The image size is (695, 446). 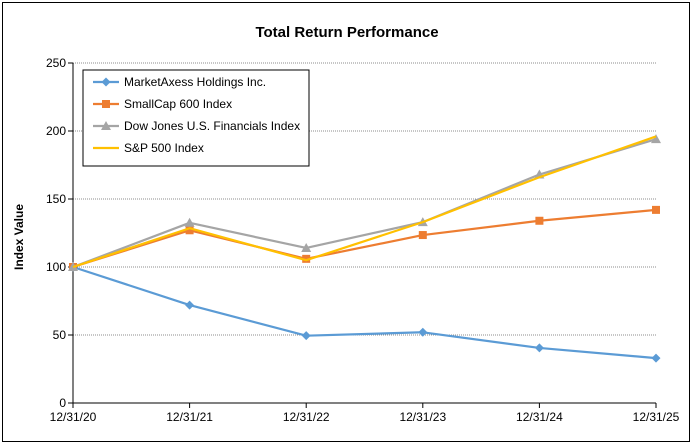 I want to click on x-tick-label: 12/31/23, so click(x=422, y=417).